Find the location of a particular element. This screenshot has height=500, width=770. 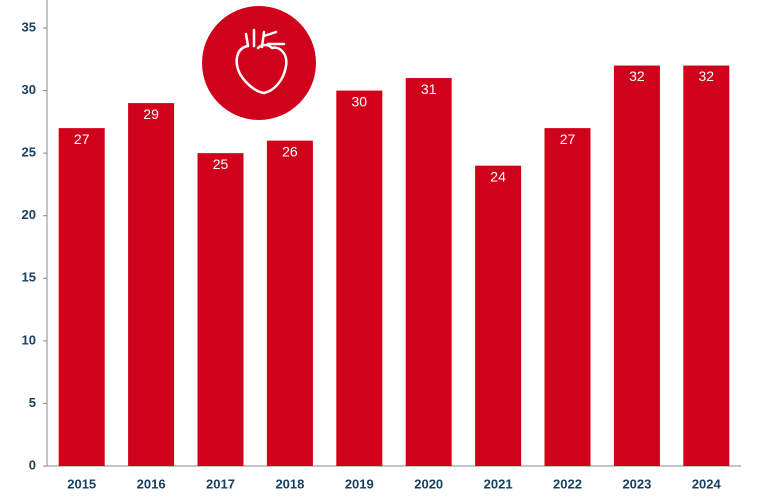

y-tick-label: 0 is located at coordinates (32, 464).